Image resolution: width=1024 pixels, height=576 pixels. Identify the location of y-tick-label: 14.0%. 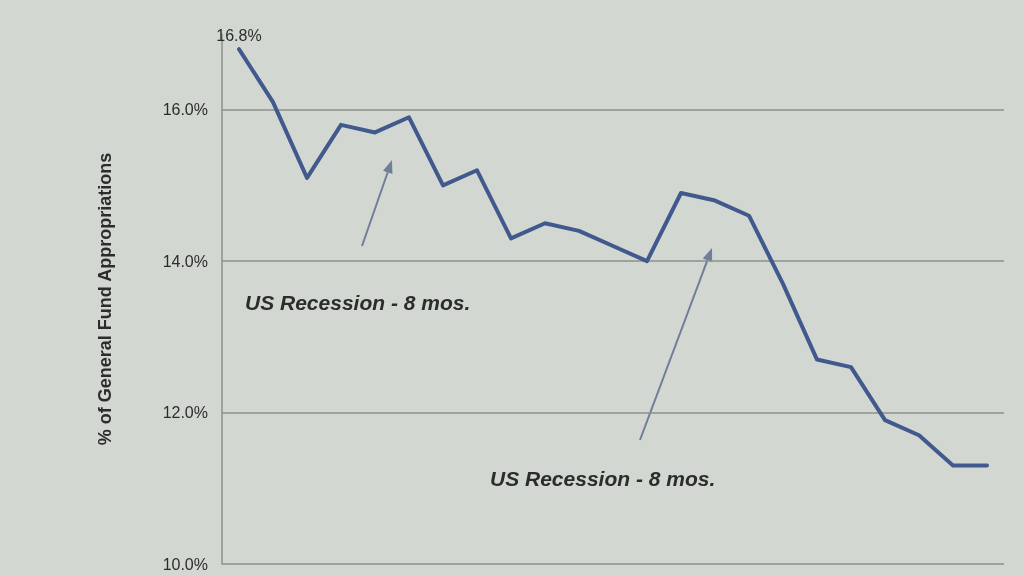
(185, 261).